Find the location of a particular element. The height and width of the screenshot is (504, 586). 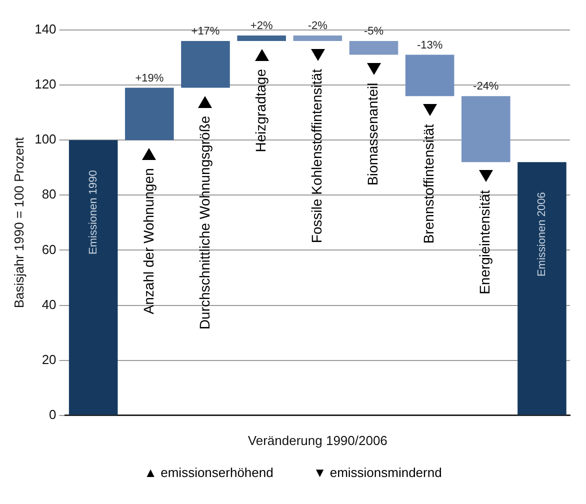

x-tick-label: Durchschnittliche Wohnungsgröße is located at coordinates (204, 223).